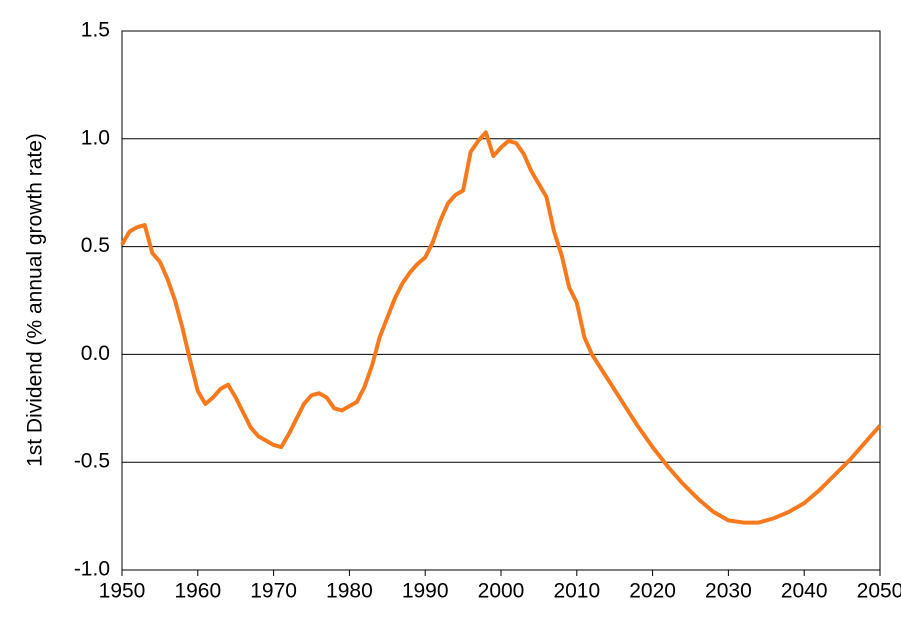  What do you see at coordinates (95, 353) in the screenshot?
I see `y-tick-label: 0.0` at bounding box center [95, 353].